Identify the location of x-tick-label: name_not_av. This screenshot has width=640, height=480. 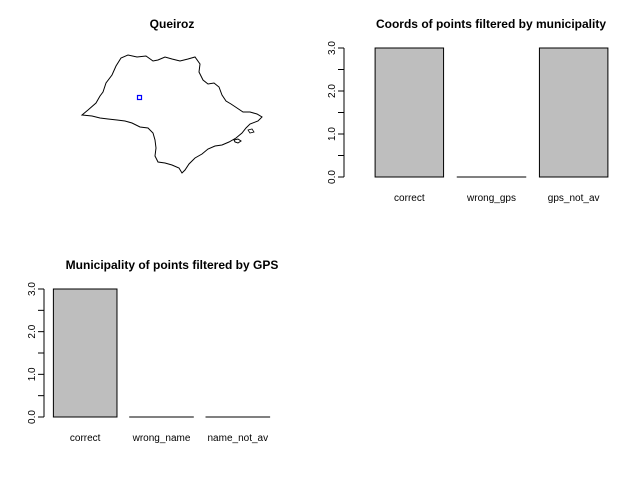
(238, 438).